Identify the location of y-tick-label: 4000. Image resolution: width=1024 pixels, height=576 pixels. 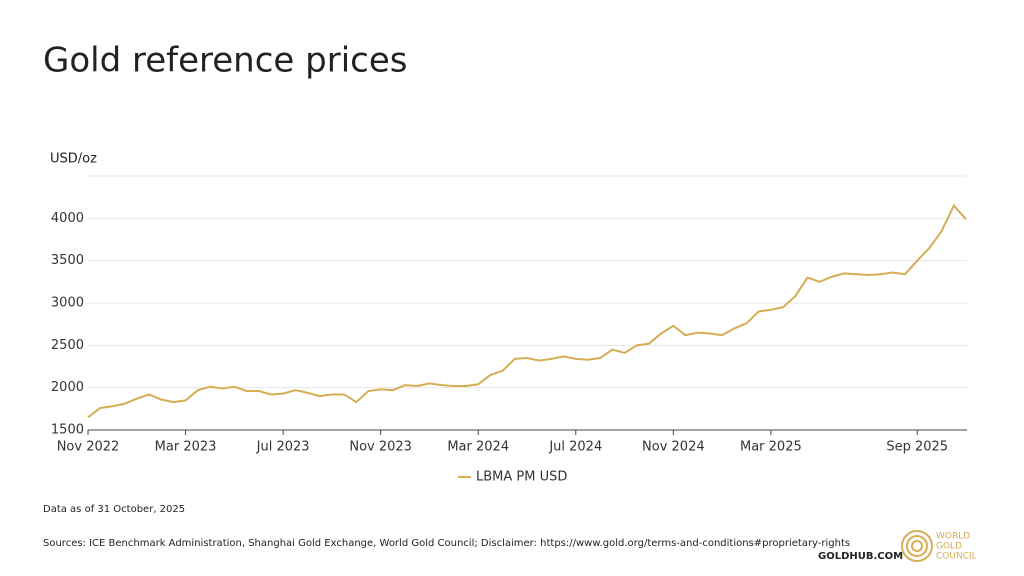
(67, 218).